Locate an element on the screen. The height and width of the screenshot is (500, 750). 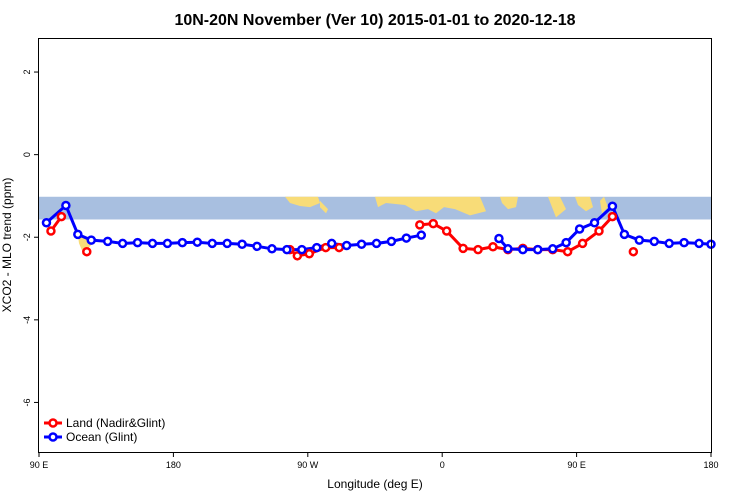
x-tick-label-1: 180 is located at coordinates (173, 465).